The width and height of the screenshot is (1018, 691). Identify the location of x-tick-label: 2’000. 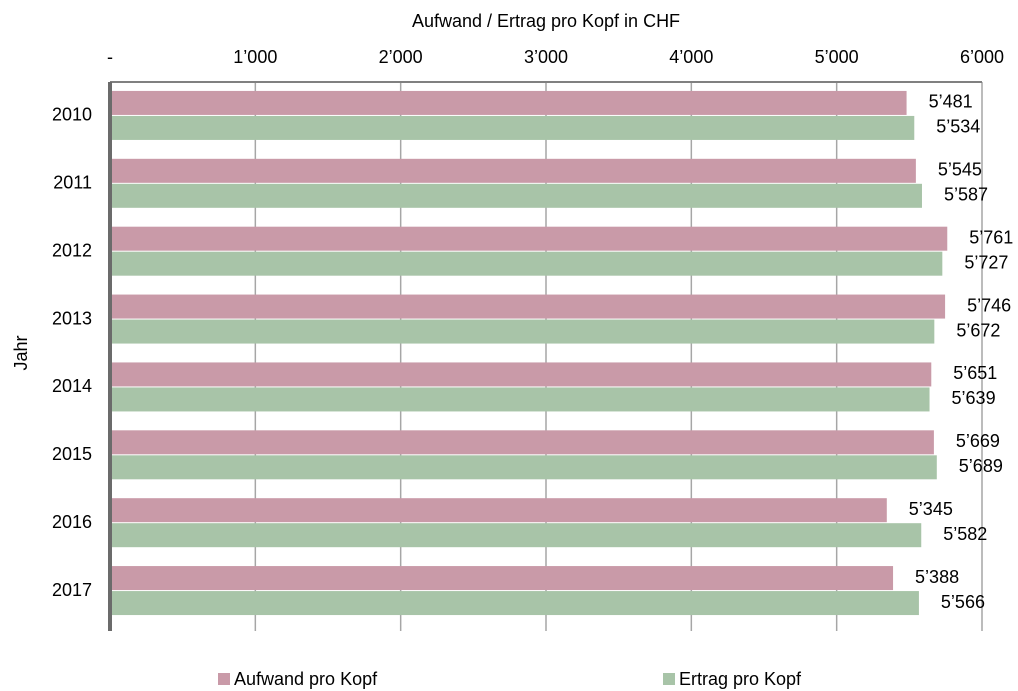
(401, 57).